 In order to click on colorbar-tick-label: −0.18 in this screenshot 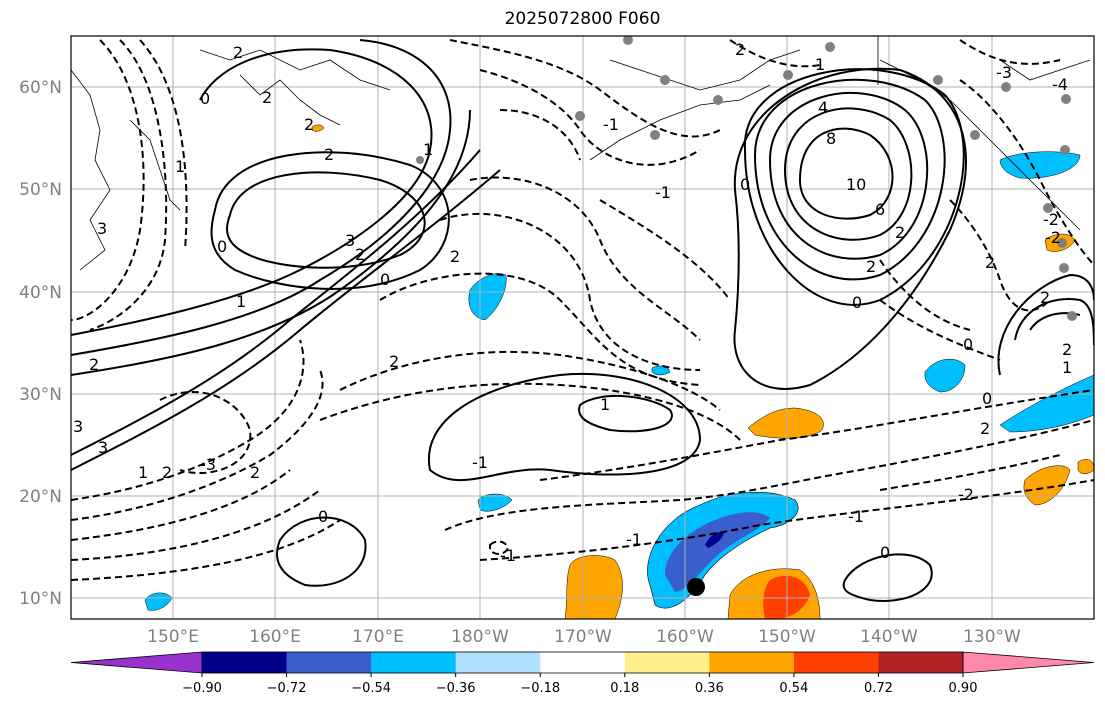, I will do `click(540, 688)`.